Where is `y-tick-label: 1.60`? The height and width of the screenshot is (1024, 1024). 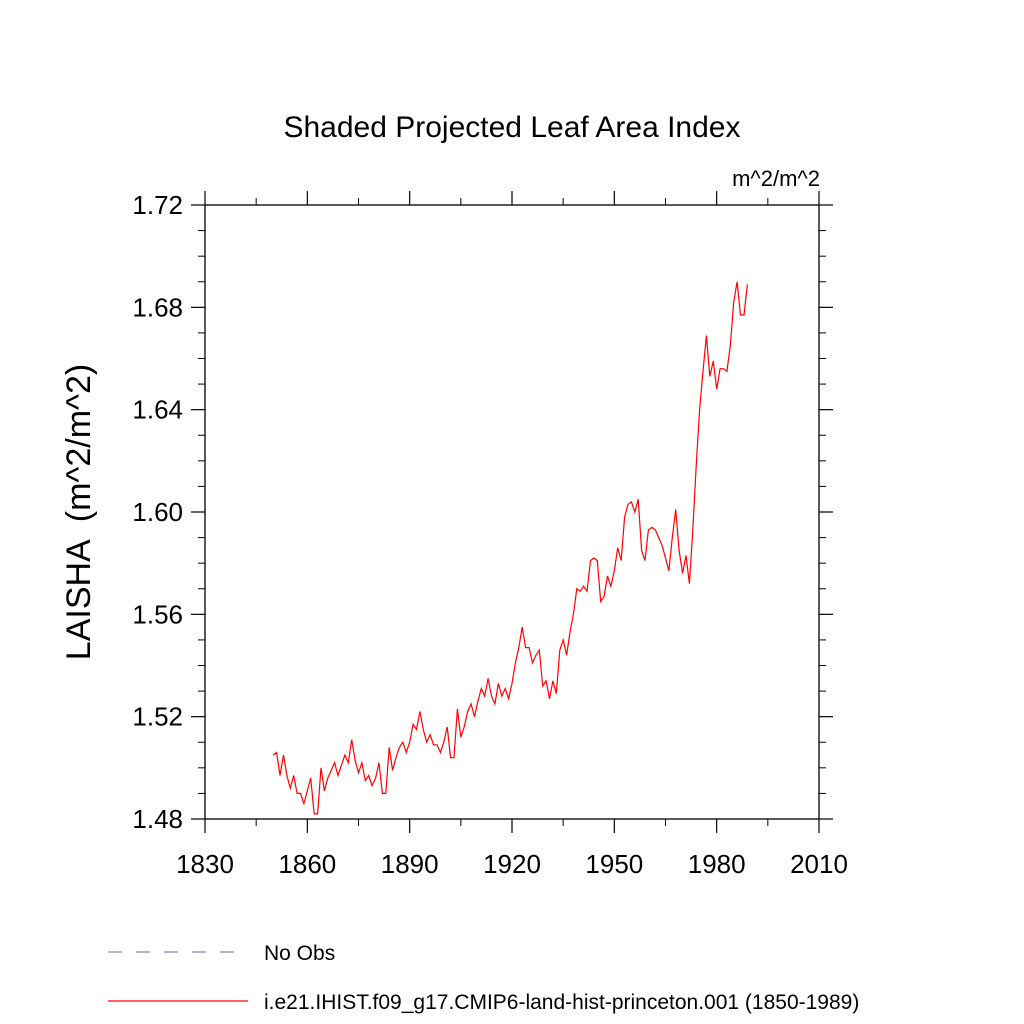
y-tick-label: 1.60 is located at coordinates (157, 512).